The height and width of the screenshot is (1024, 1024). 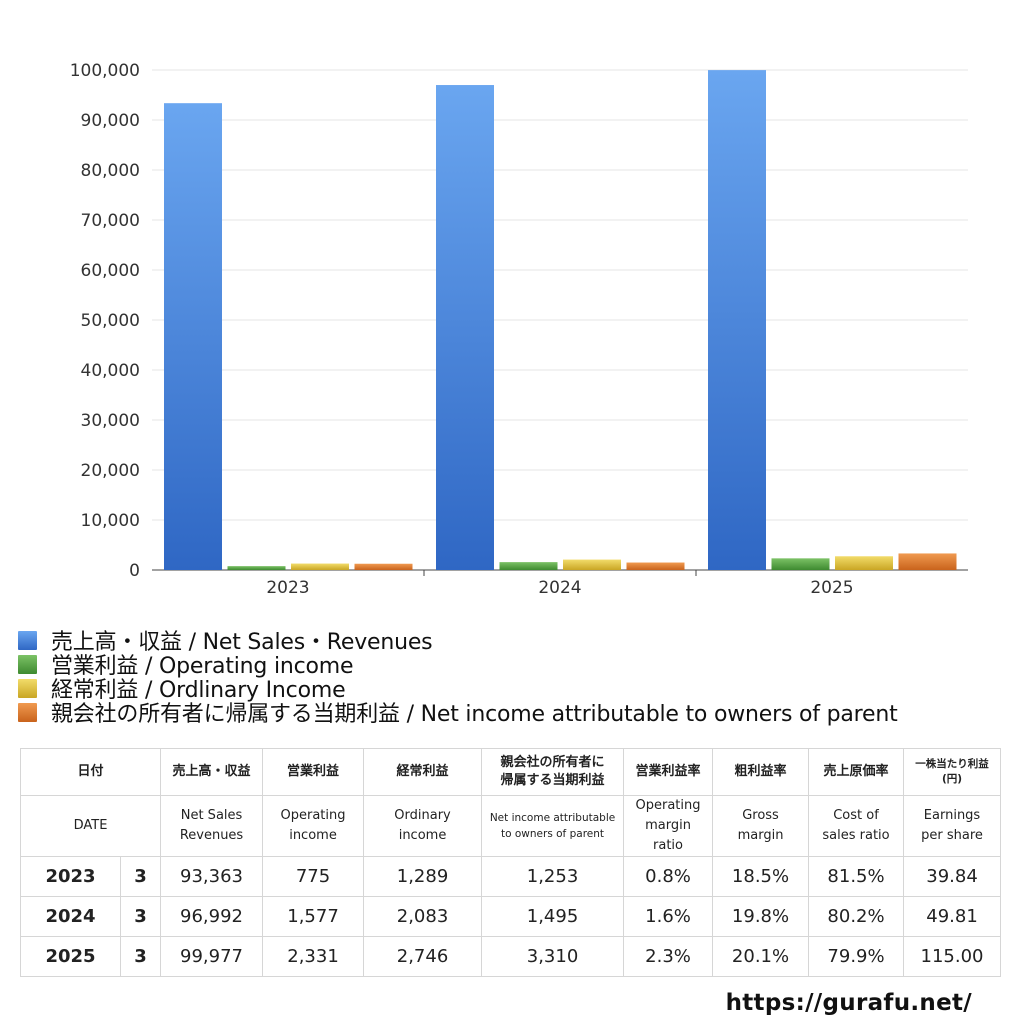 What do you see at coordinates (761, 956) in the screenshot?
I see `cell-gross-margin: 20.1%` at bounding box center [761, 956].